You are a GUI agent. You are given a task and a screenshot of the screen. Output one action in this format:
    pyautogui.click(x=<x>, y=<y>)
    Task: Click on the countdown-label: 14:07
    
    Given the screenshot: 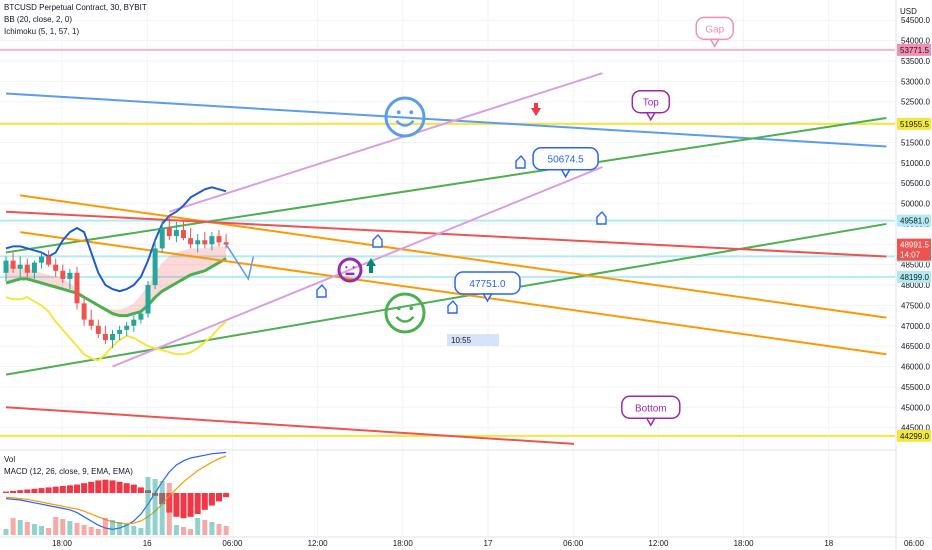 What is the action you would take?
    pyautogui.click(x=910, y=255)
    